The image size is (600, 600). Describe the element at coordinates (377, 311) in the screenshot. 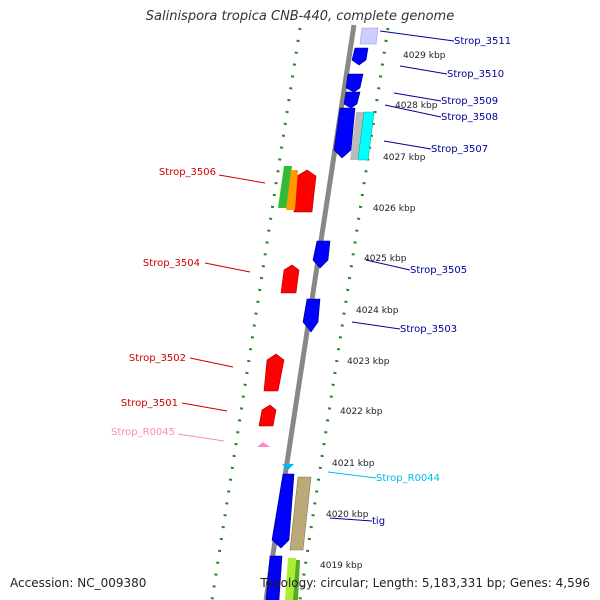

I see `kbp-tick-label: 4024 kbp` at that location.